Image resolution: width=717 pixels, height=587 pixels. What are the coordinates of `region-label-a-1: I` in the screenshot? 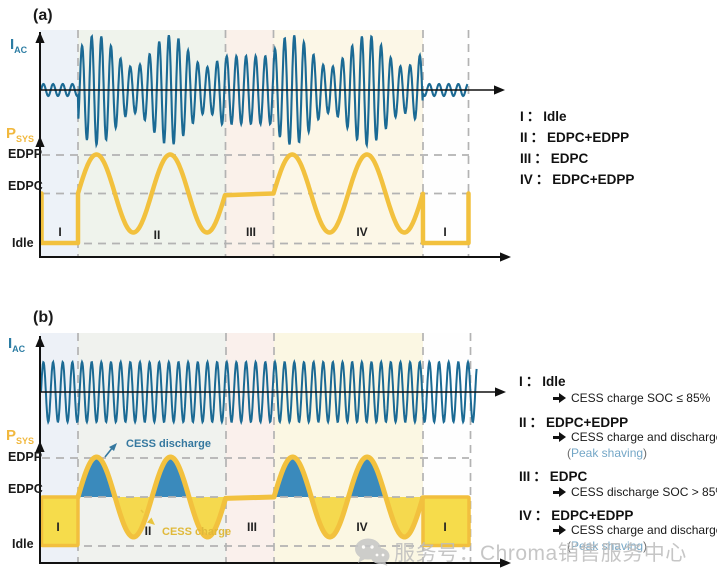 It's located at (60, 232).